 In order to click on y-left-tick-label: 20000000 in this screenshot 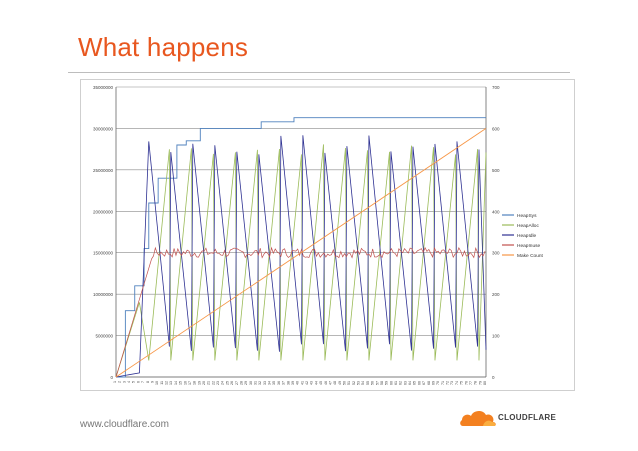, I will do `click(103, 211)`.